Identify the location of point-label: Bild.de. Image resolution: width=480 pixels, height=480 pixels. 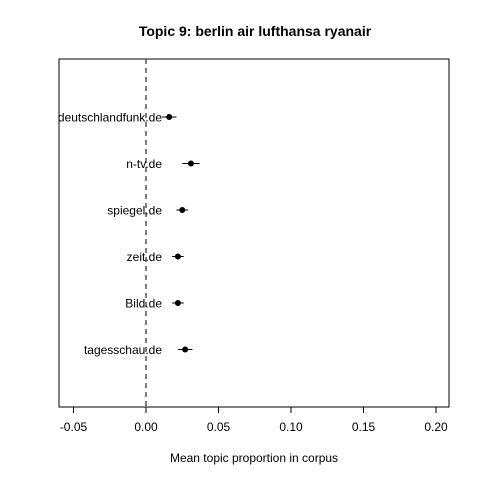
(143, 304).